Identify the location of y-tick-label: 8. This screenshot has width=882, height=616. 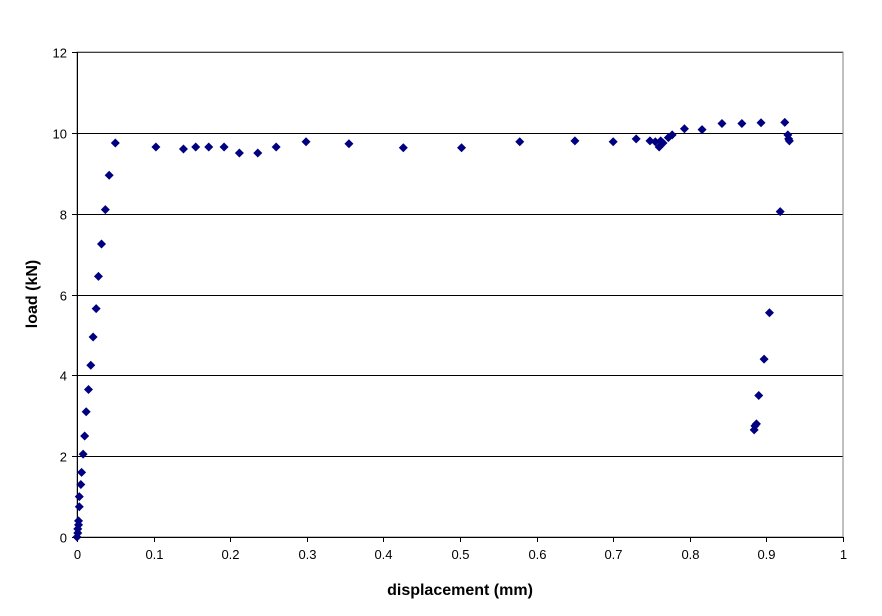
(63, 215).